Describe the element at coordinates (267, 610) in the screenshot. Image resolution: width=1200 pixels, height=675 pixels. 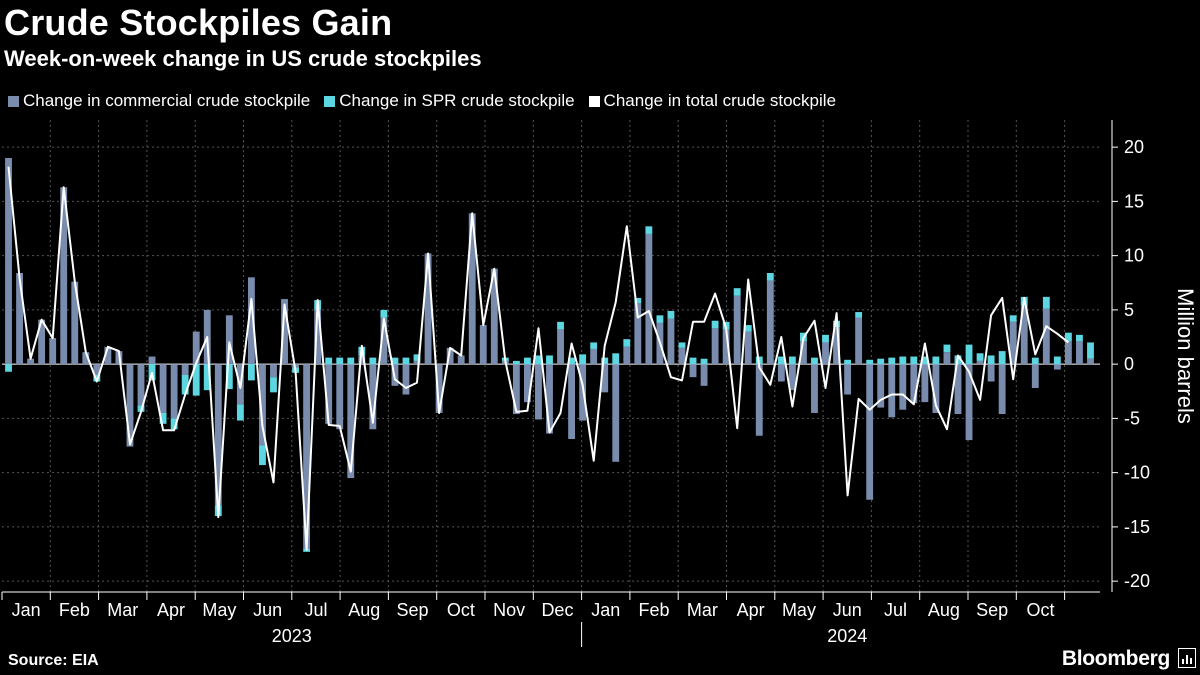
I see `x-tick-label: Jun` at that location.